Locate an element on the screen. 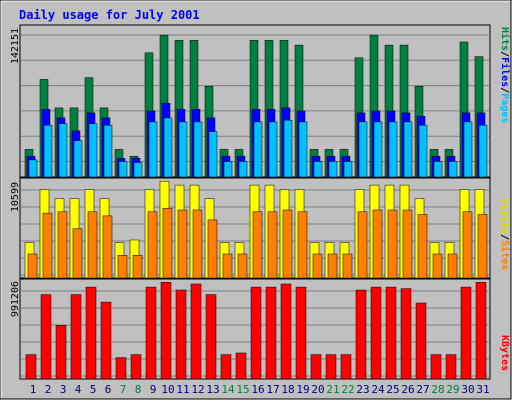 The image size is (512, 405). legend-visits: Visits is located at coordinates (505, 216).